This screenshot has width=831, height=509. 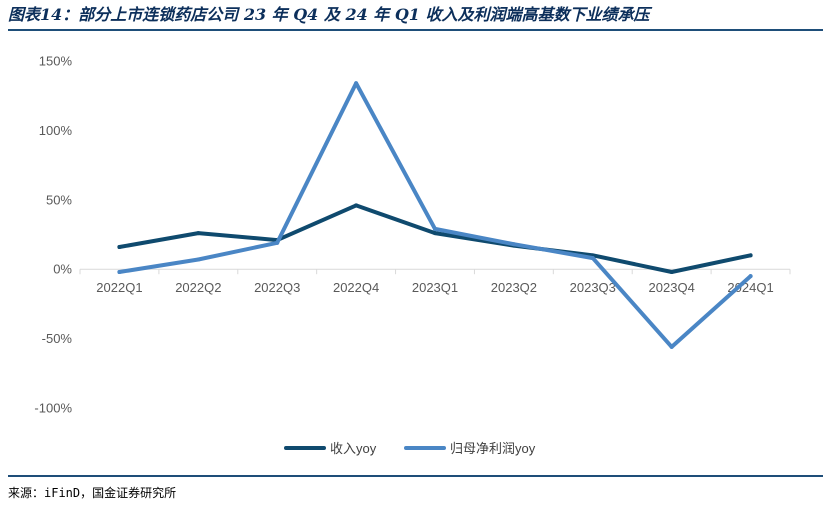 I want to click on legend-label: 归母净利润yoy, so click(x=493, y=448).